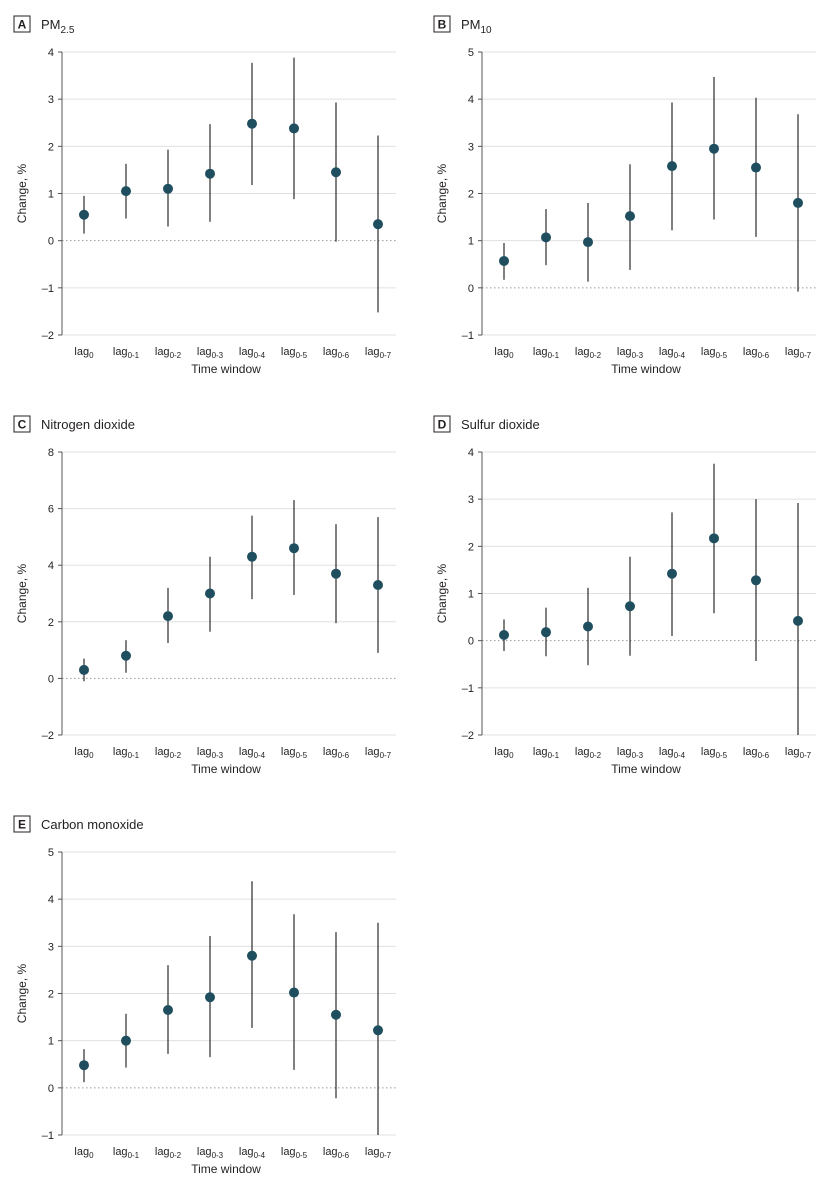 This screenshot has width=828, height=1185. What do you see at coordinates (468, 336) in the screenshot?
I see `y-tick-label: –1` at bounding box center [468, 336].